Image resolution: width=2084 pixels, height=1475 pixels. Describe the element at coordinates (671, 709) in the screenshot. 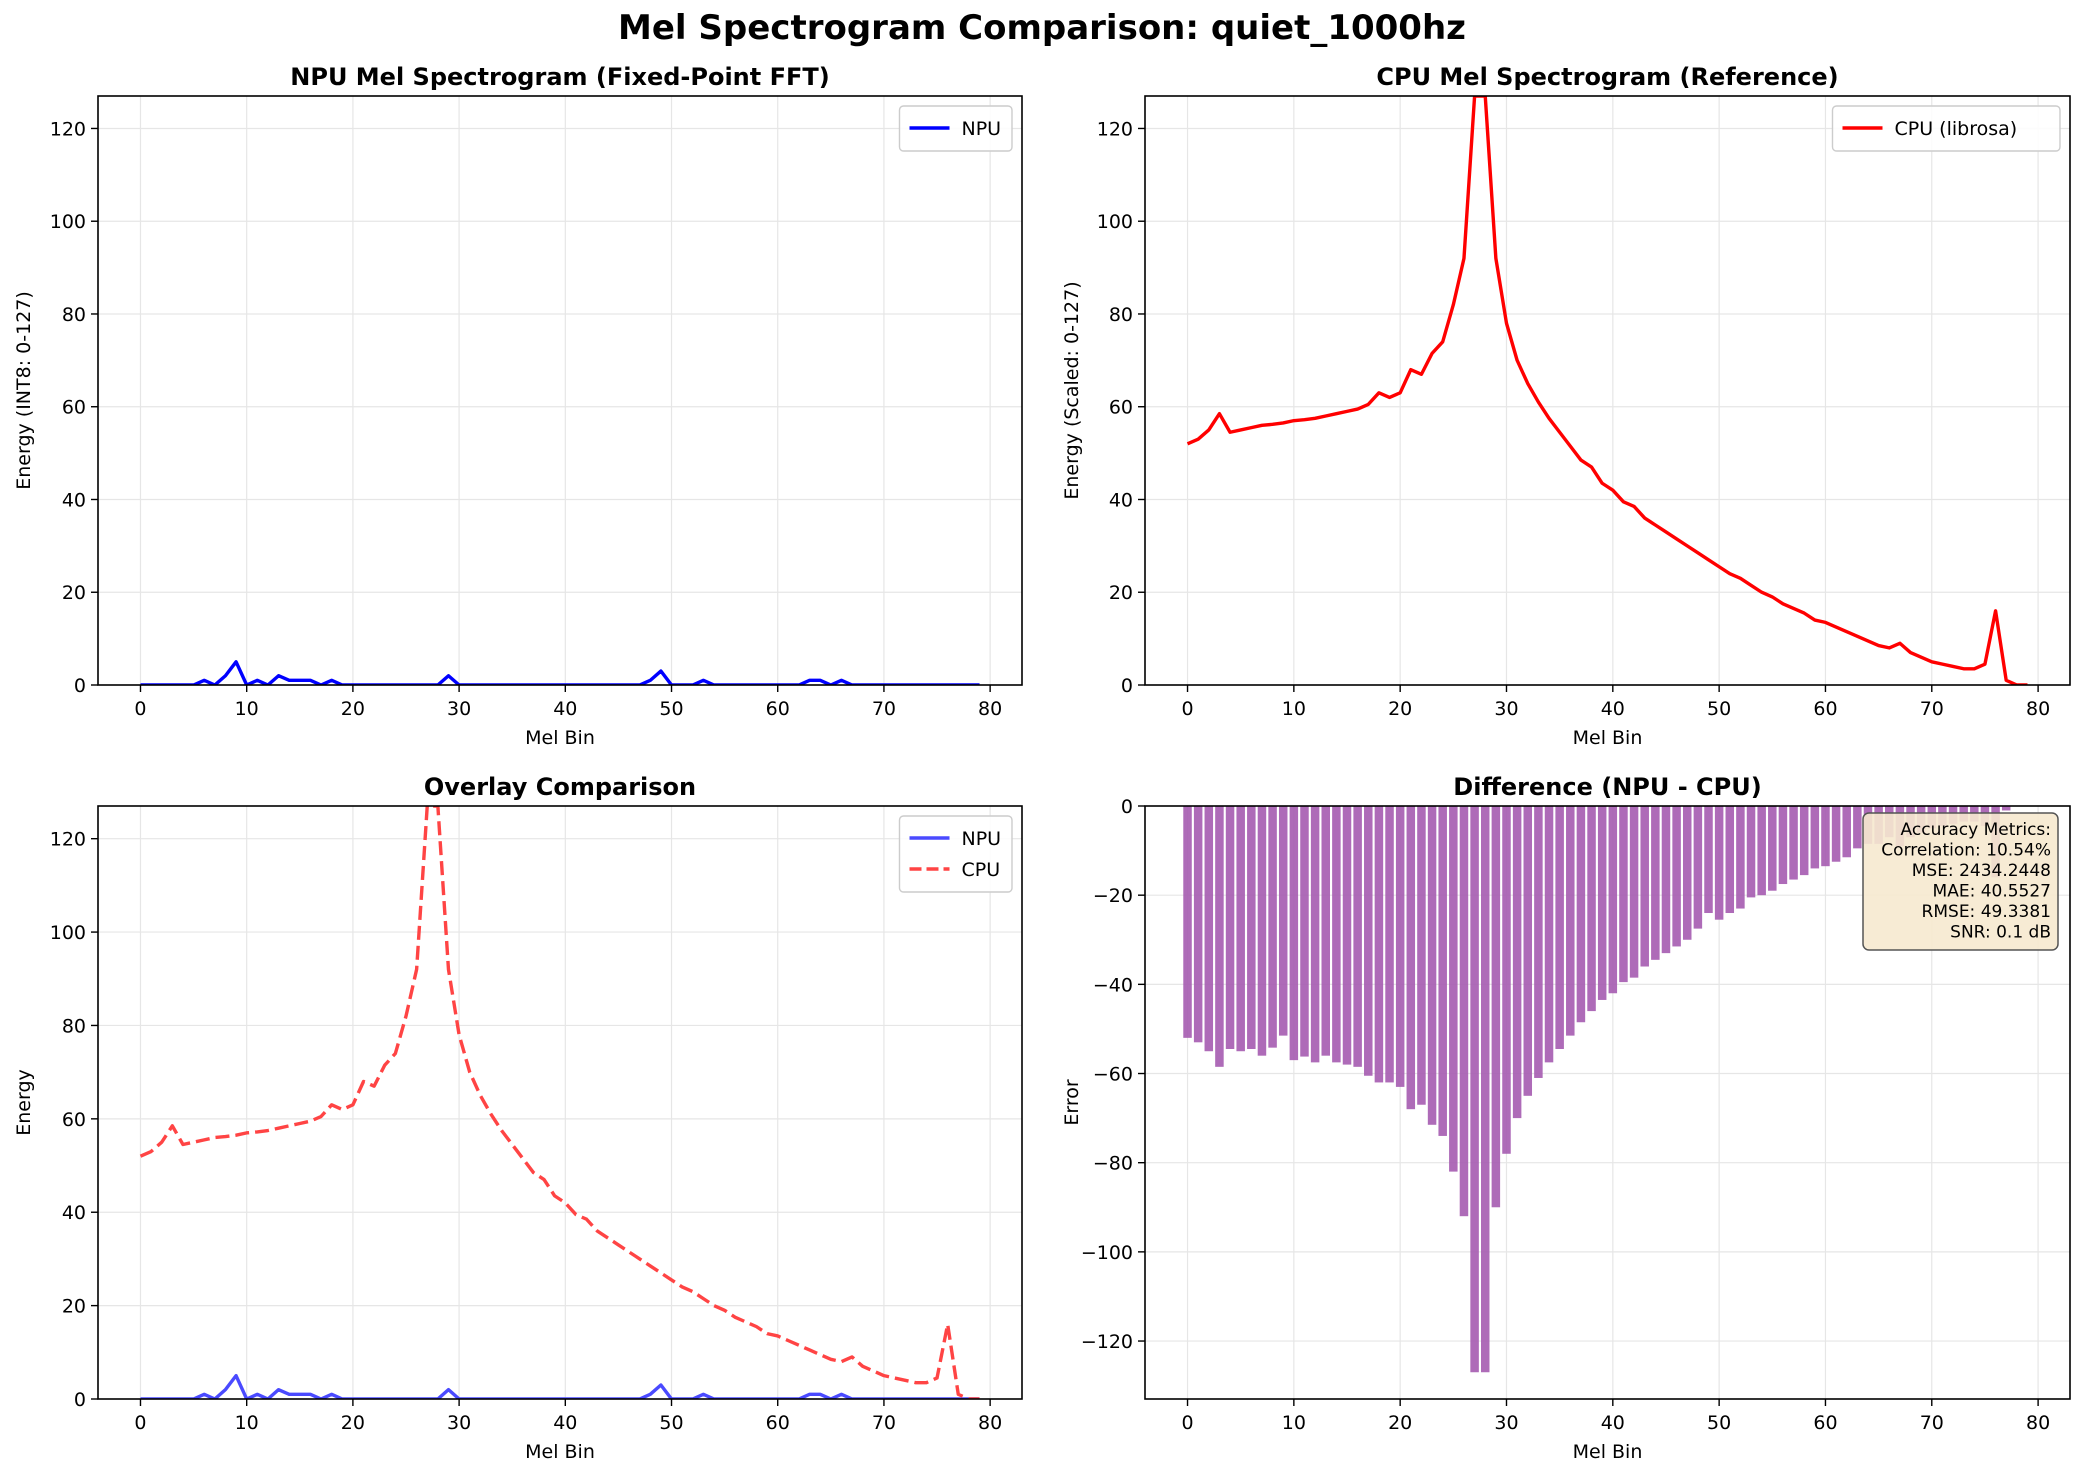

I see `x-tick-label: 50` at that location.